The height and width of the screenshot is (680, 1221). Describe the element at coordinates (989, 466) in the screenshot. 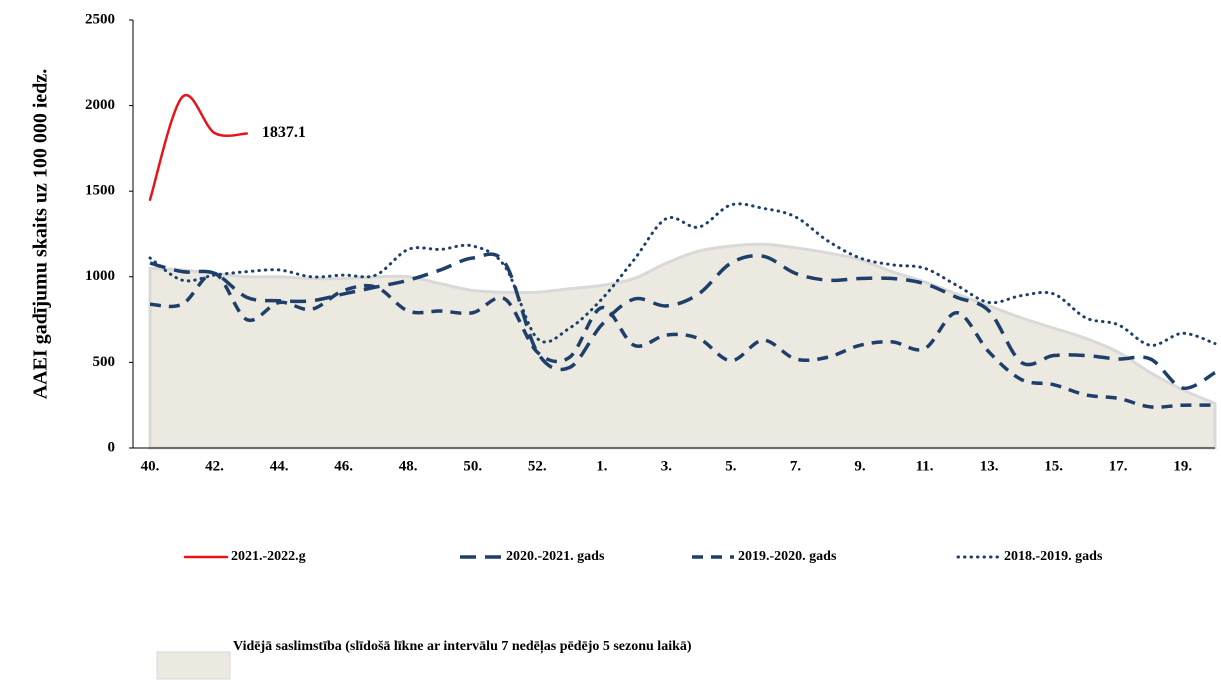

I see `x-tick-label: 13.` at that location.